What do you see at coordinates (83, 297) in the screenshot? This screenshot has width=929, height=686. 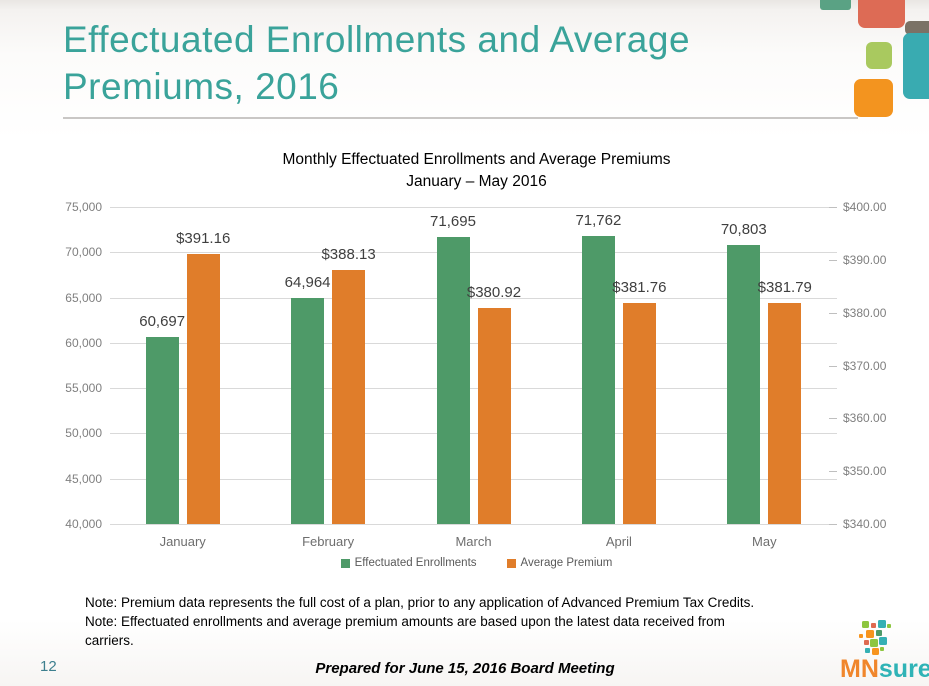 I see `left-axis-tick-label: 65,000` at bounding box center [83, 297].